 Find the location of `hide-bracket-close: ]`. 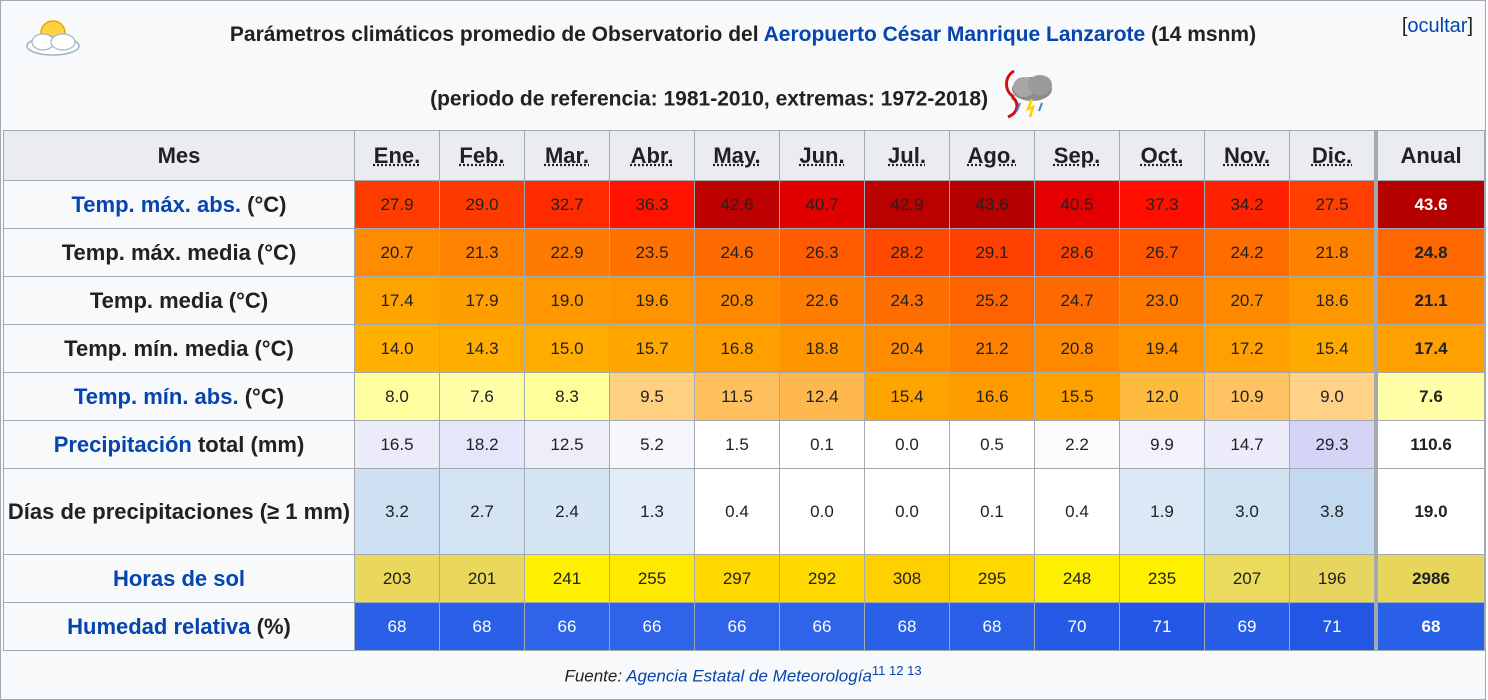

hide-bracket-close: ] is located at coordinates (1470, 26).